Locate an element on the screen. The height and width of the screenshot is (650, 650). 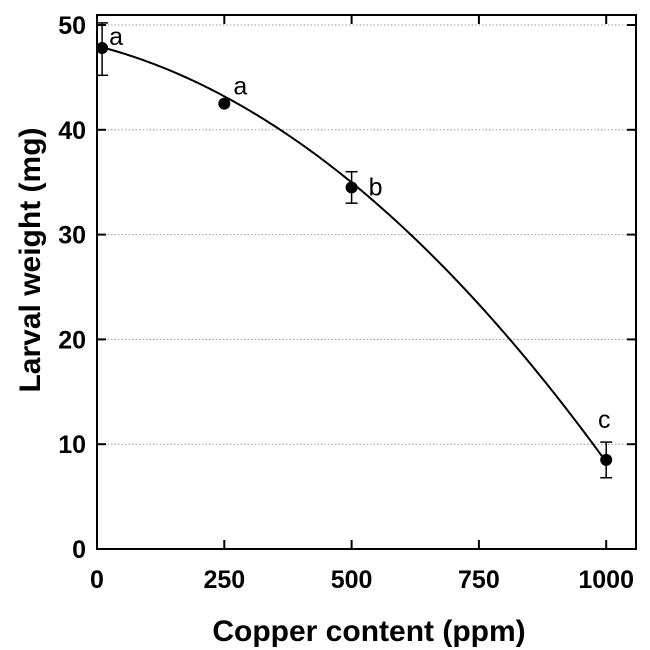
y-tick-label-30: 30 is located at coordinates (72, 236).